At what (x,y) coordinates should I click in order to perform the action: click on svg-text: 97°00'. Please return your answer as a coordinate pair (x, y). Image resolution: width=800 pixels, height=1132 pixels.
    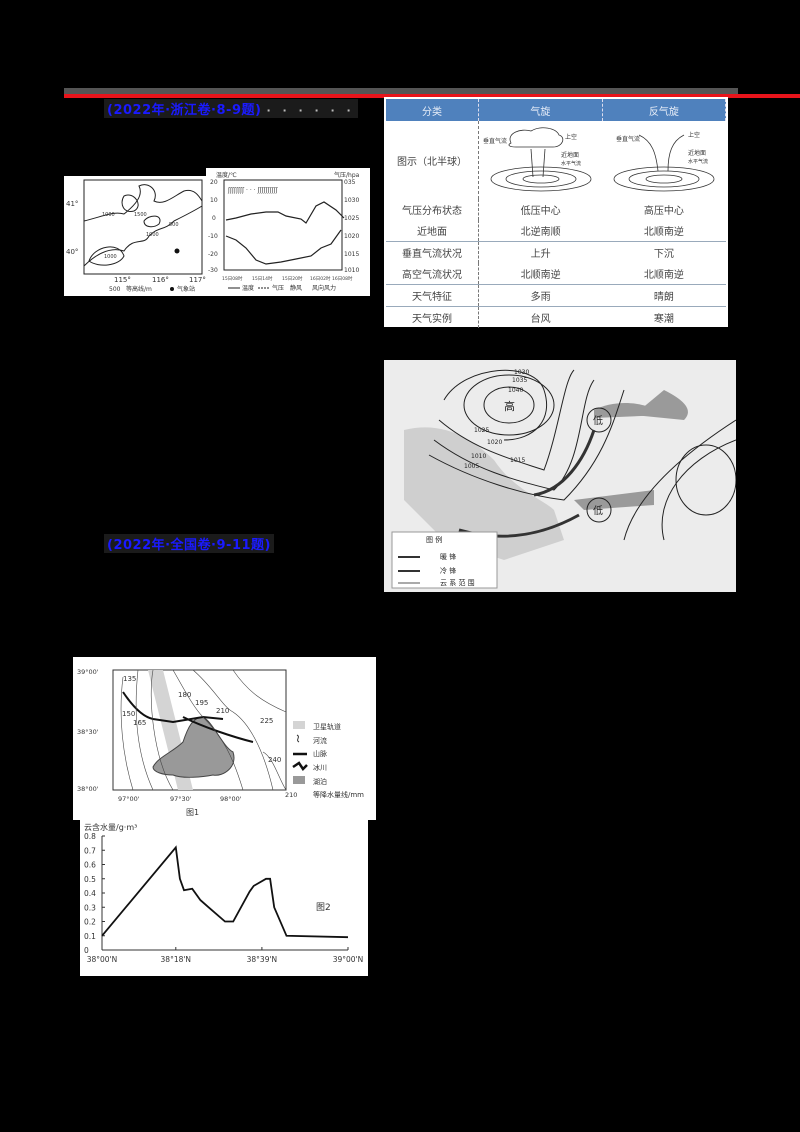
    Looking at the image, I should click on (129, 799).